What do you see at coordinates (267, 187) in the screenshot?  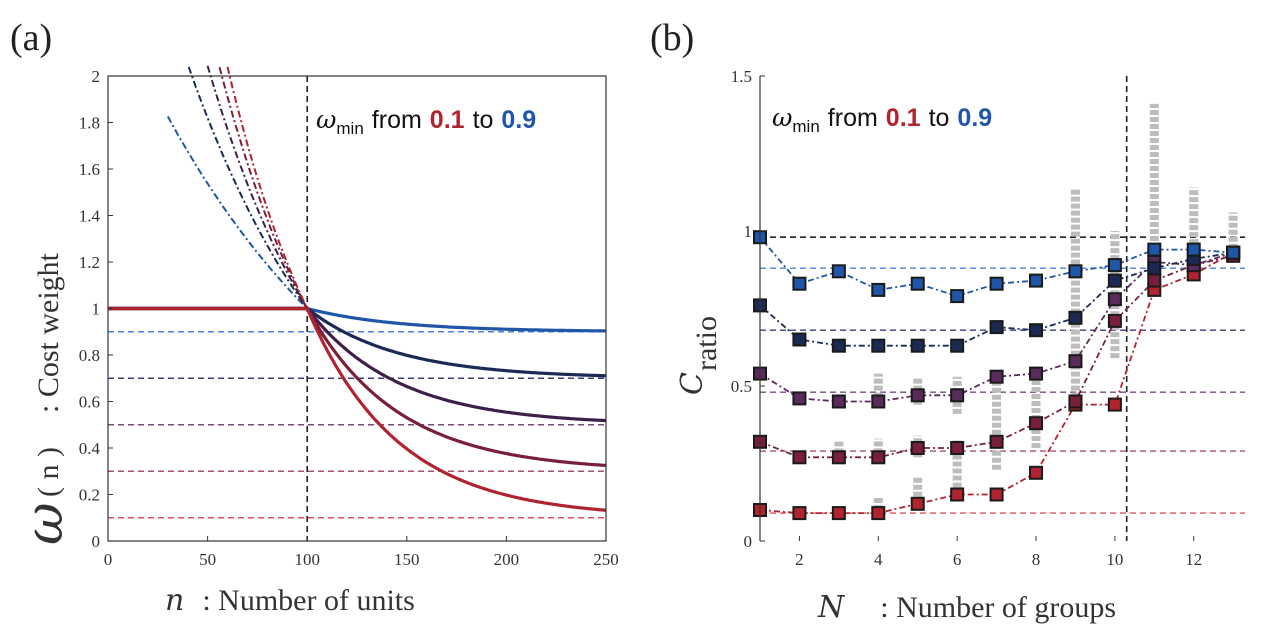 I see `left-curve-0.1` at bounding box center [267, 187].